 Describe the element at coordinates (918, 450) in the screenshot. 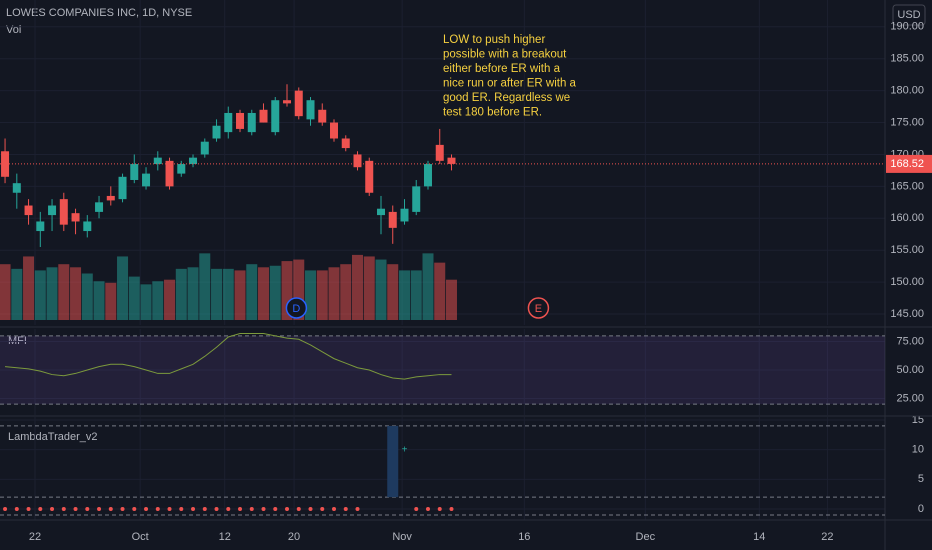

I see `y-tick-label: 10` at that location.